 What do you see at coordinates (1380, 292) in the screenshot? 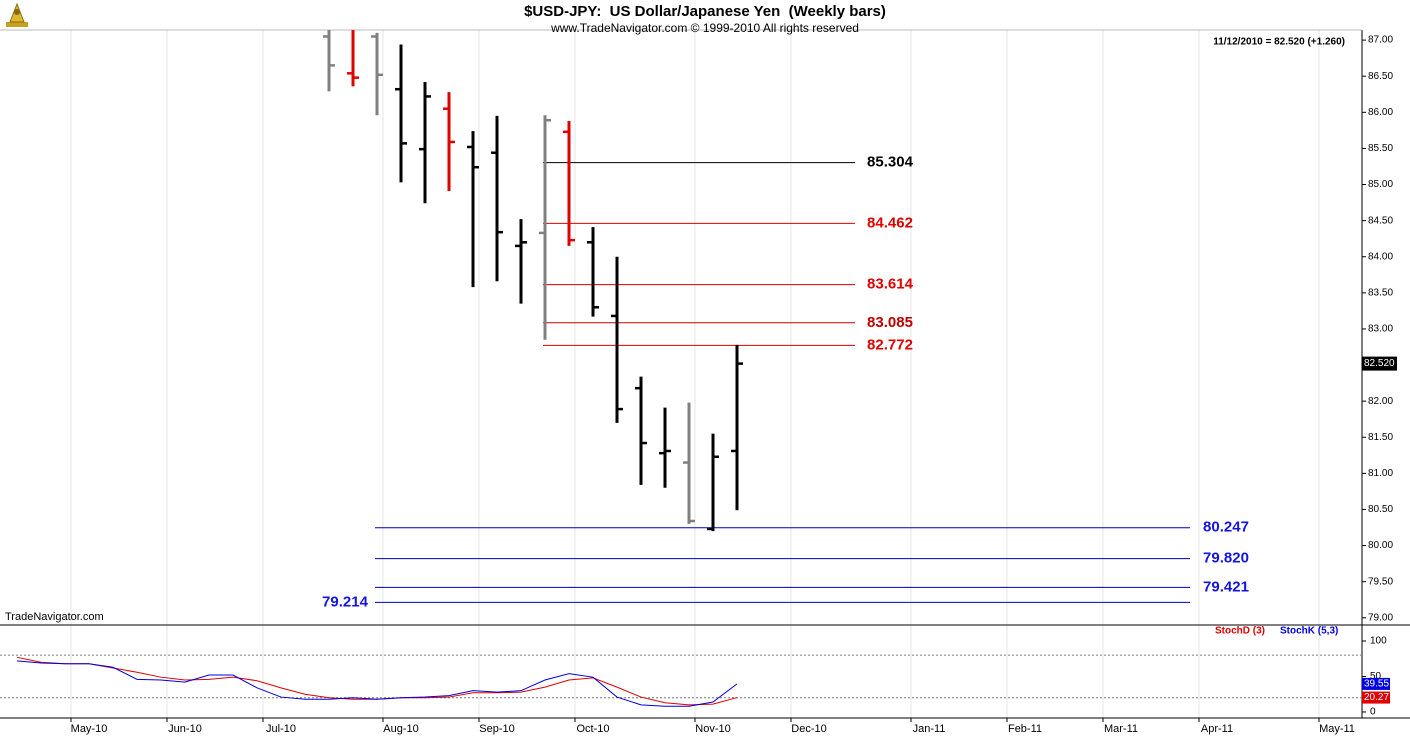
I see `y-tick-label: 83.50` at bounding box center [1380, 292].